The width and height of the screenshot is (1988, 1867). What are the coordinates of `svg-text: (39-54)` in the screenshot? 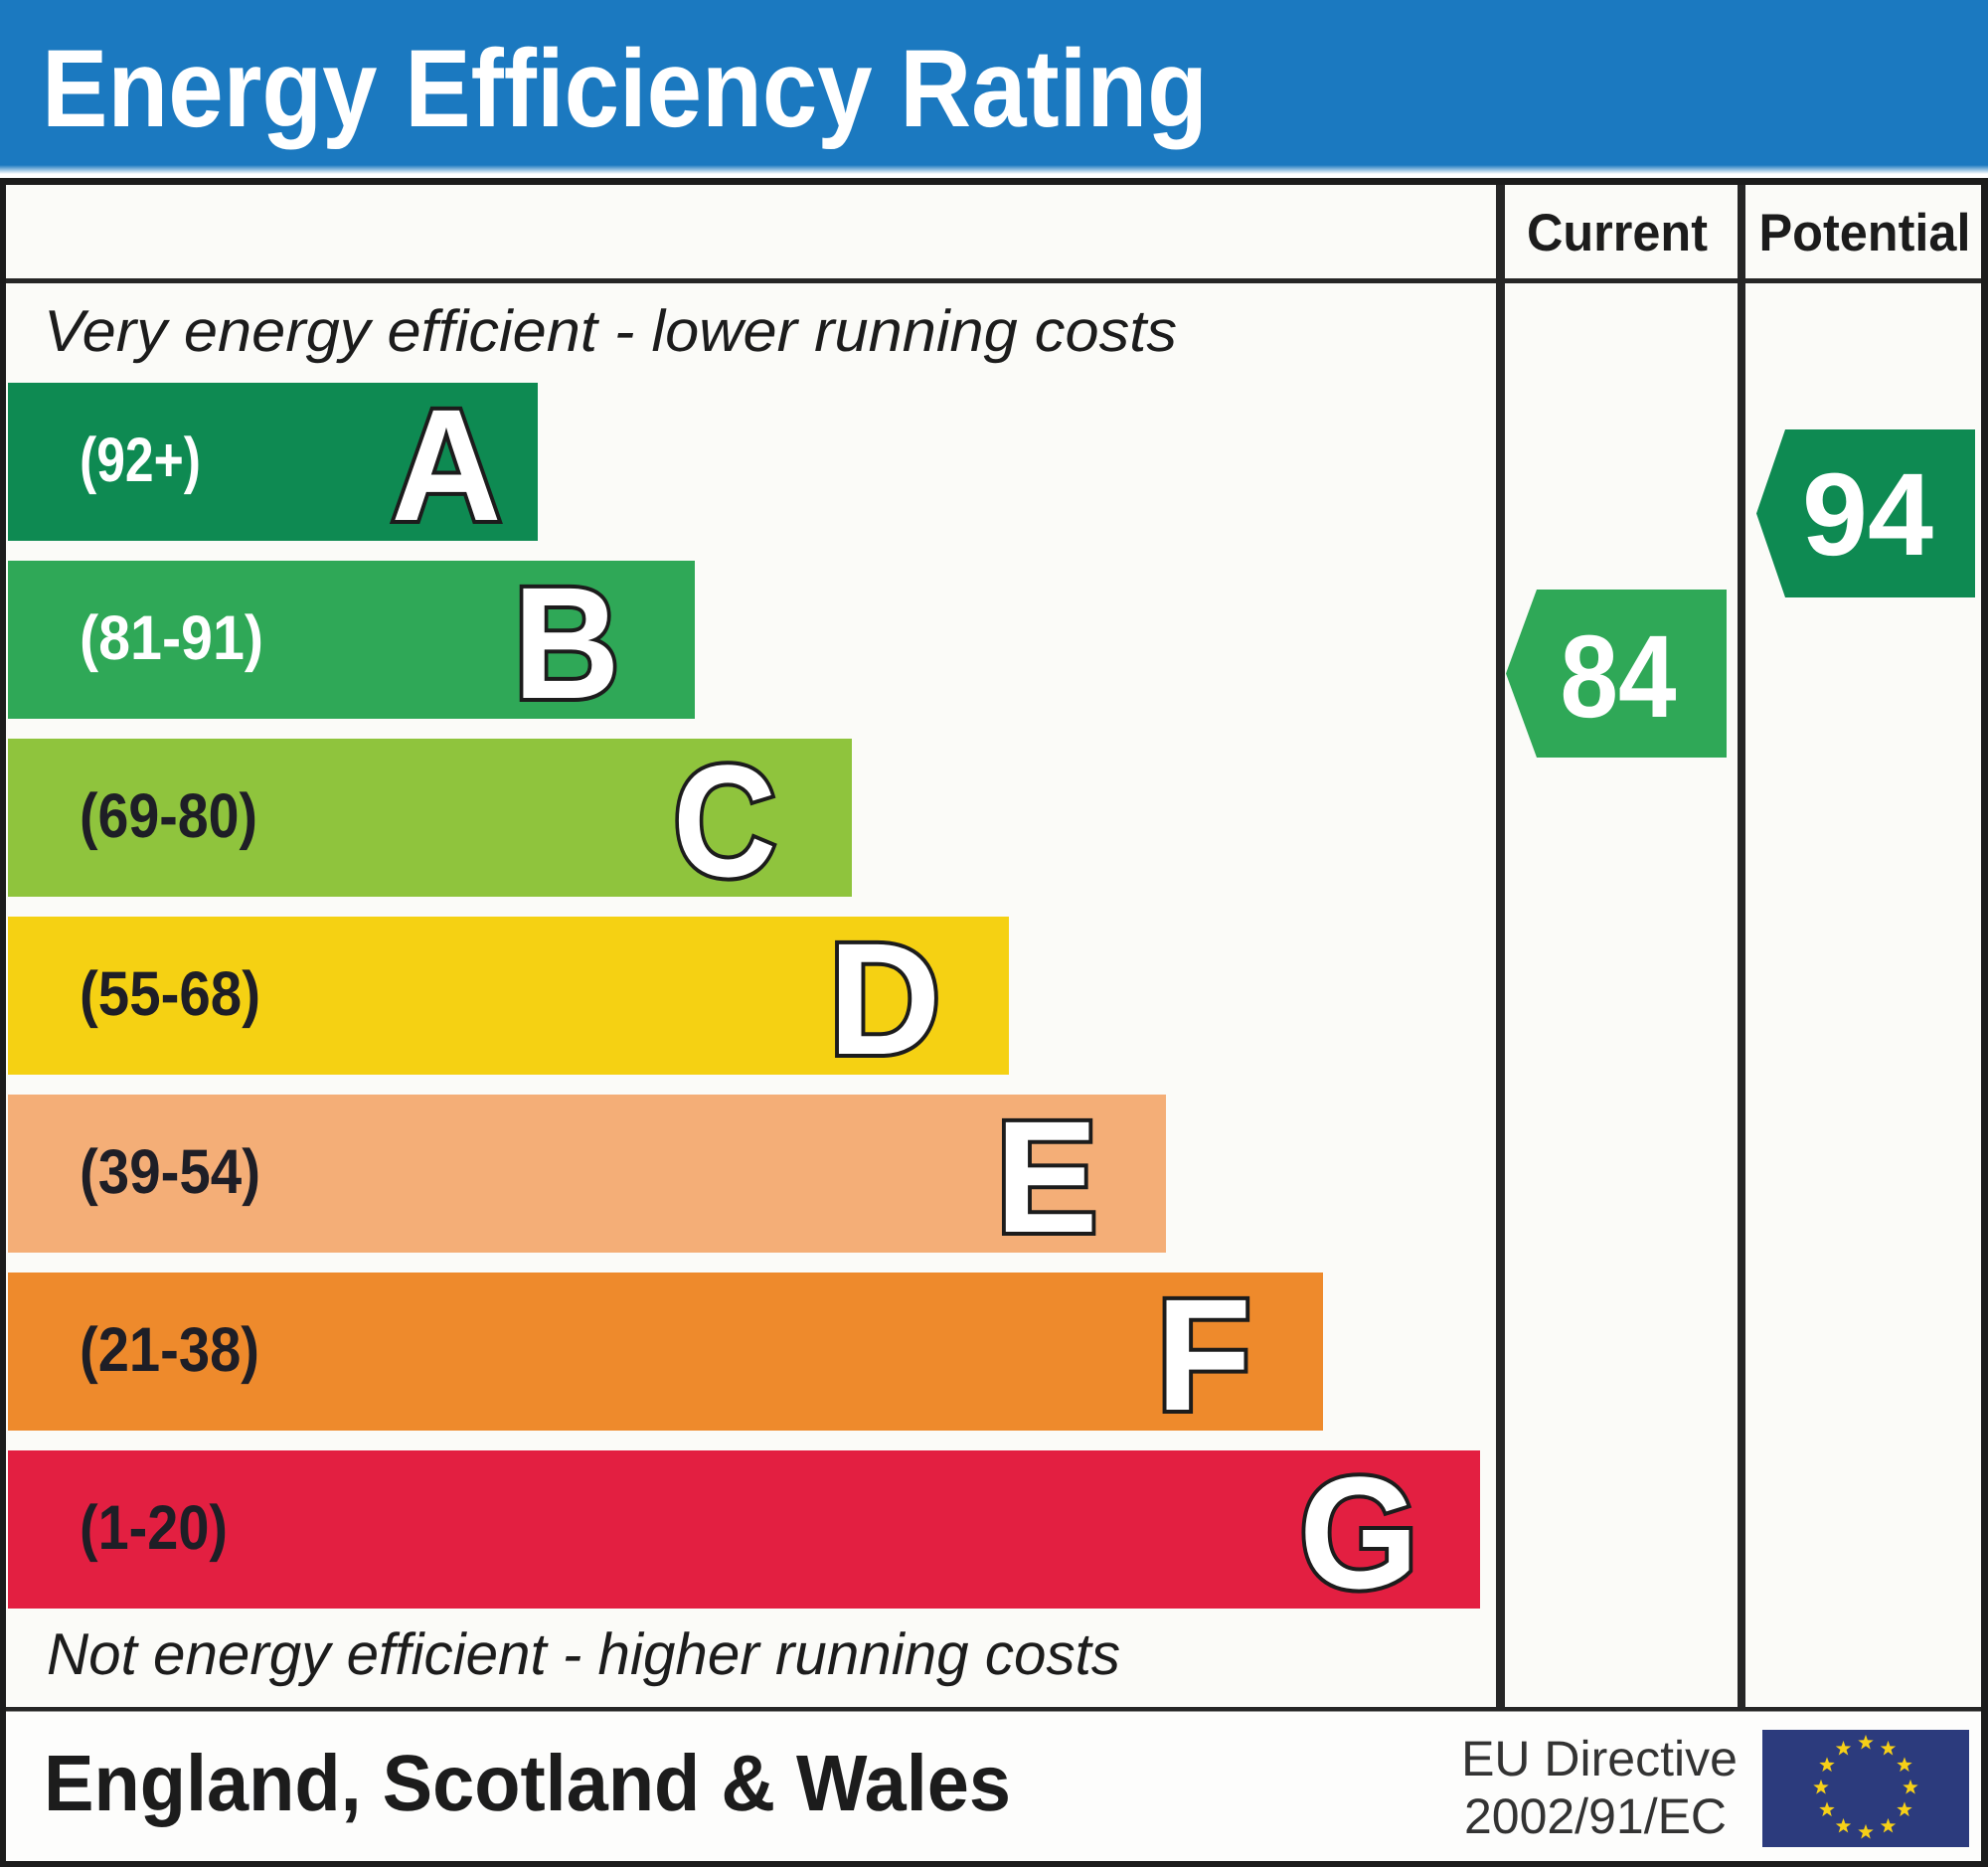 It's located at (170, 1172).